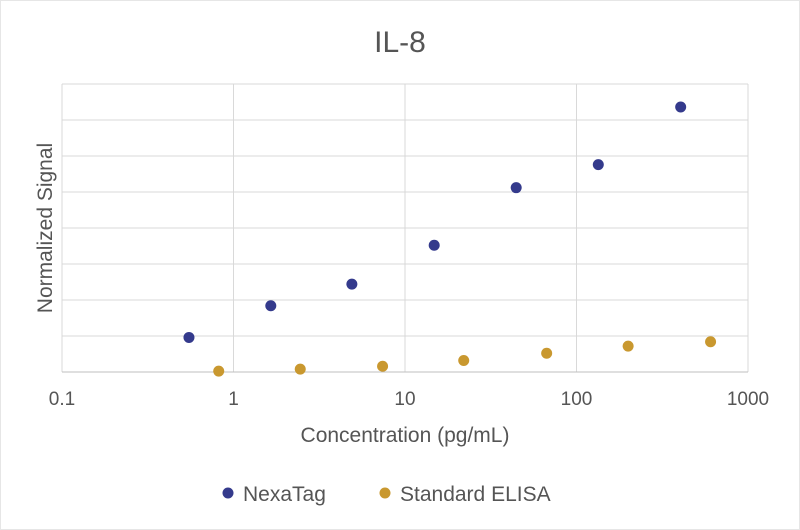  I want to click on x-tick-label: 100, so click(577, 399).